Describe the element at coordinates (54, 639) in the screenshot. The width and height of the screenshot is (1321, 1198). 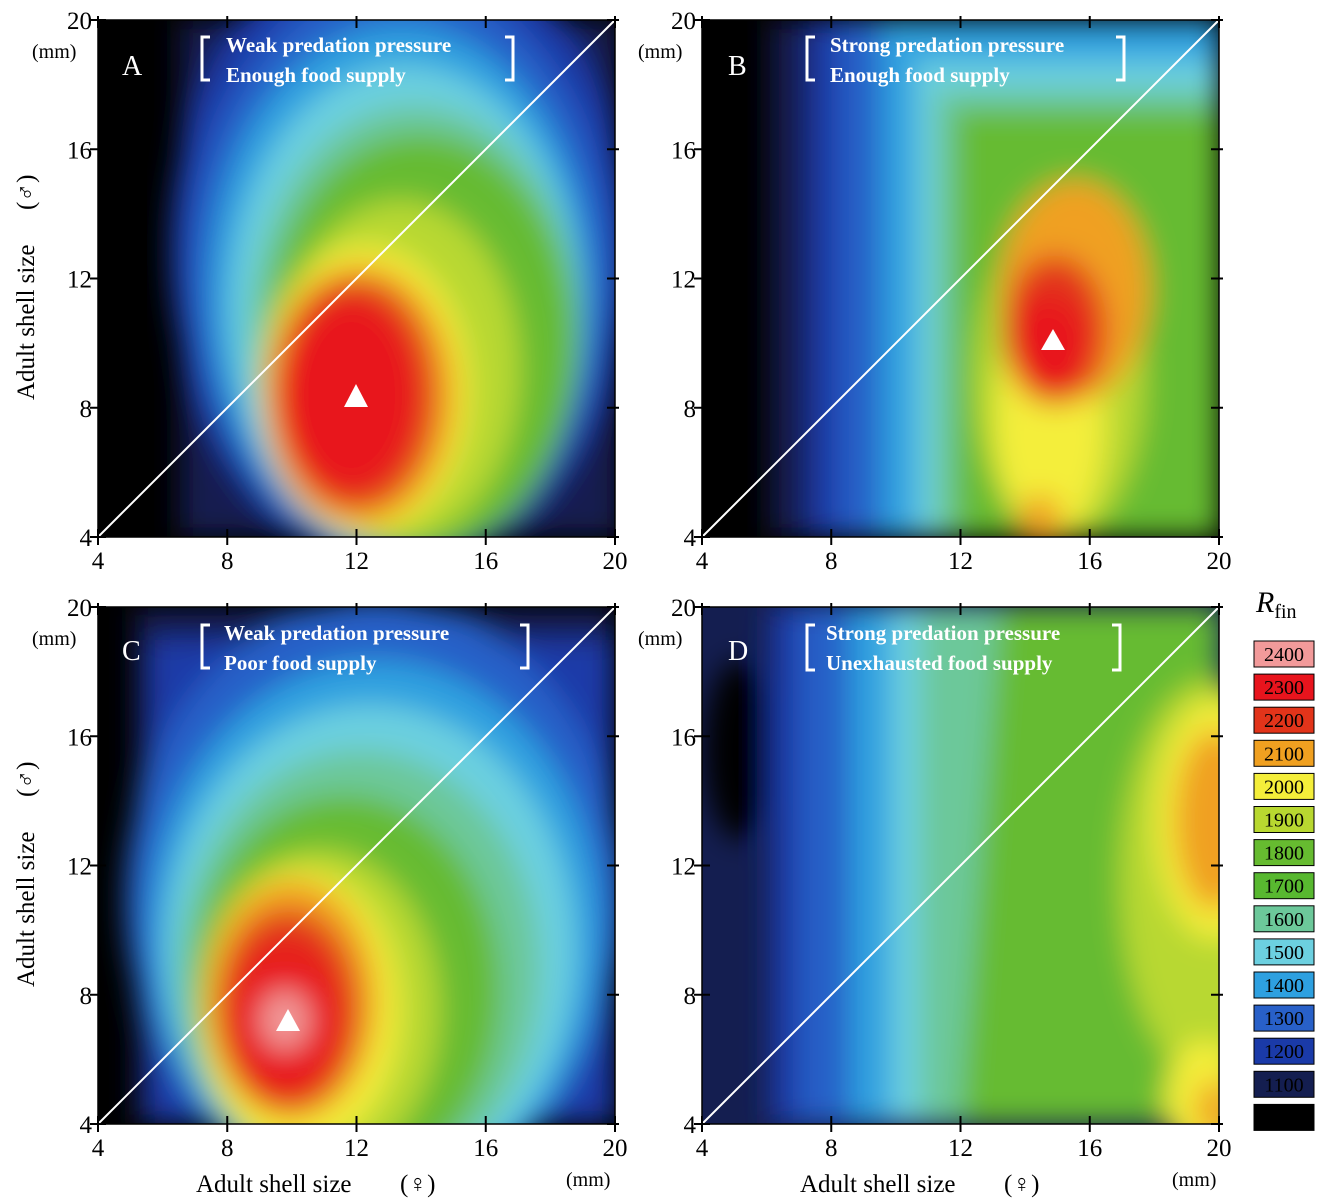
I see `panel-c-y-unit: (mm)` at that location.